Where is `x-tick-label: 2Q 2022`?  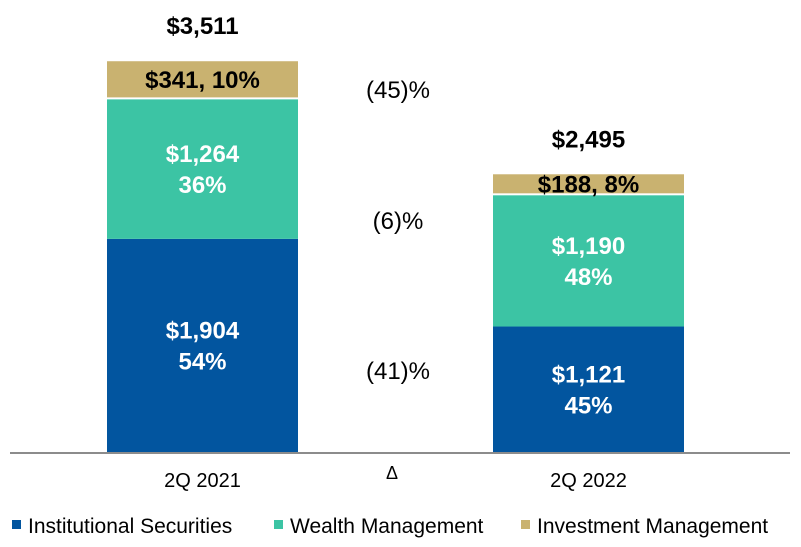 x-tick-label: 2Q 2022 is located at coordinates (588, 481).